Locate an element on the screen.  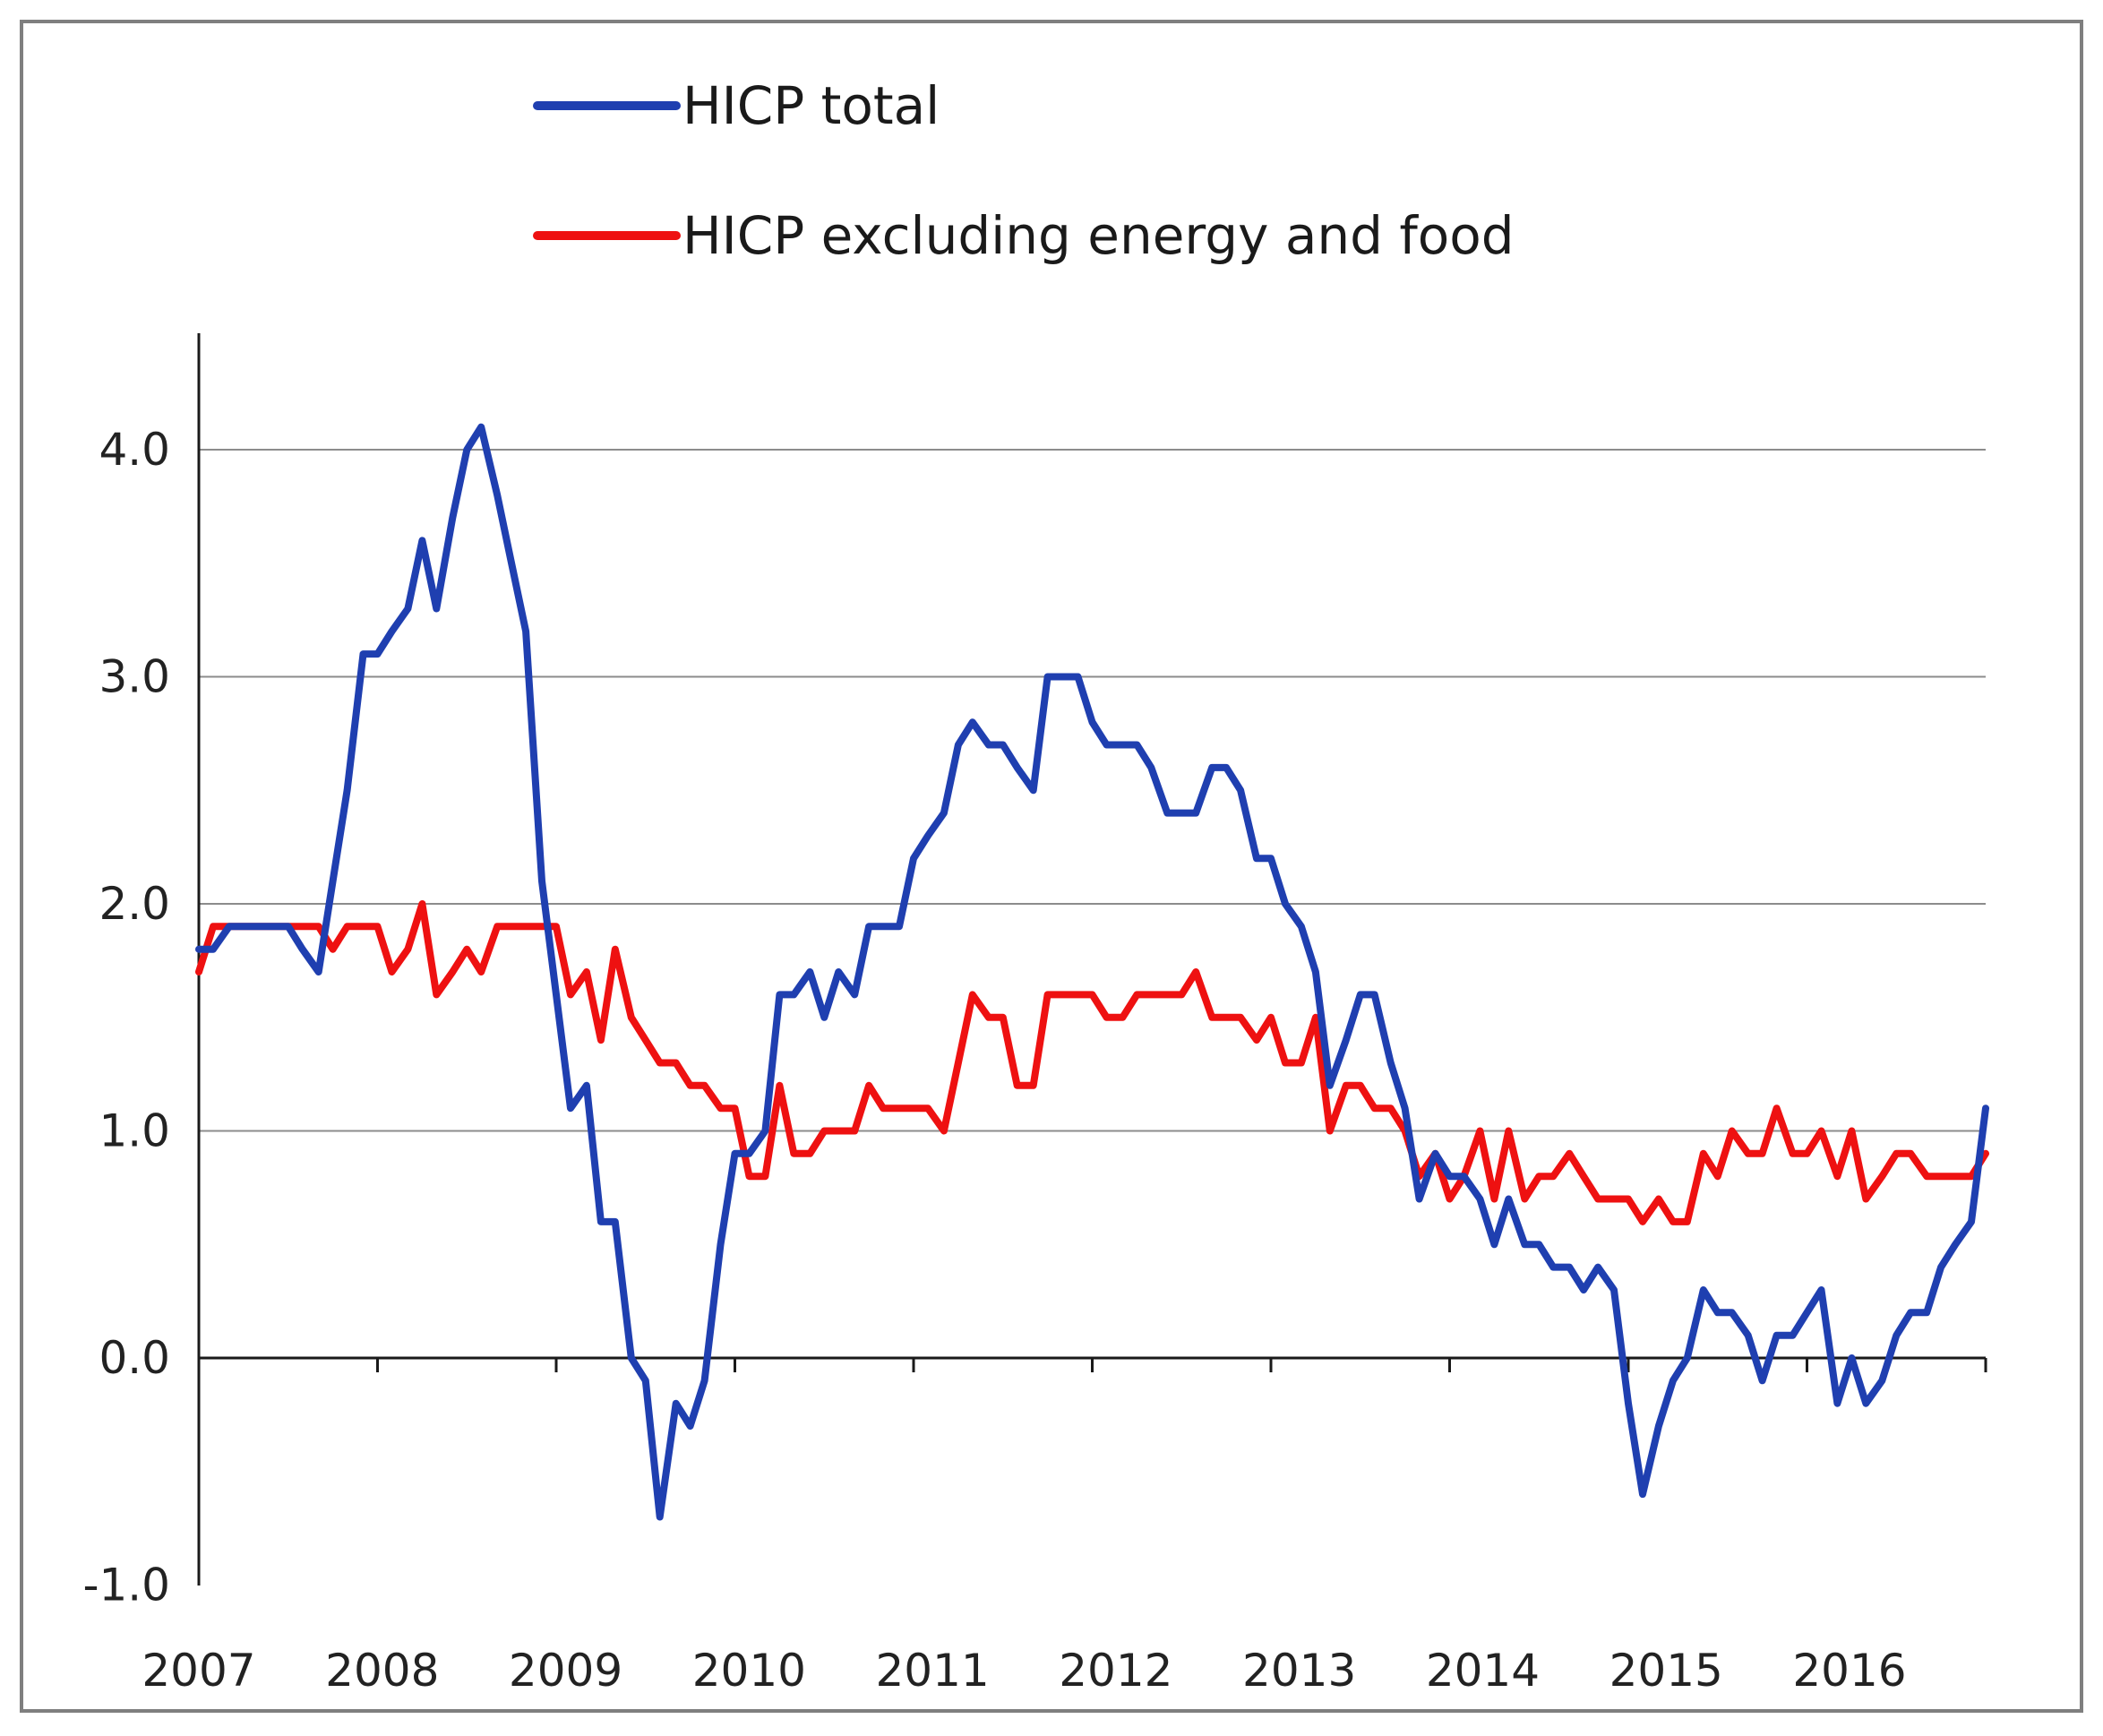
x-tick-label: 2008 is located at coordinates (382, 1671).